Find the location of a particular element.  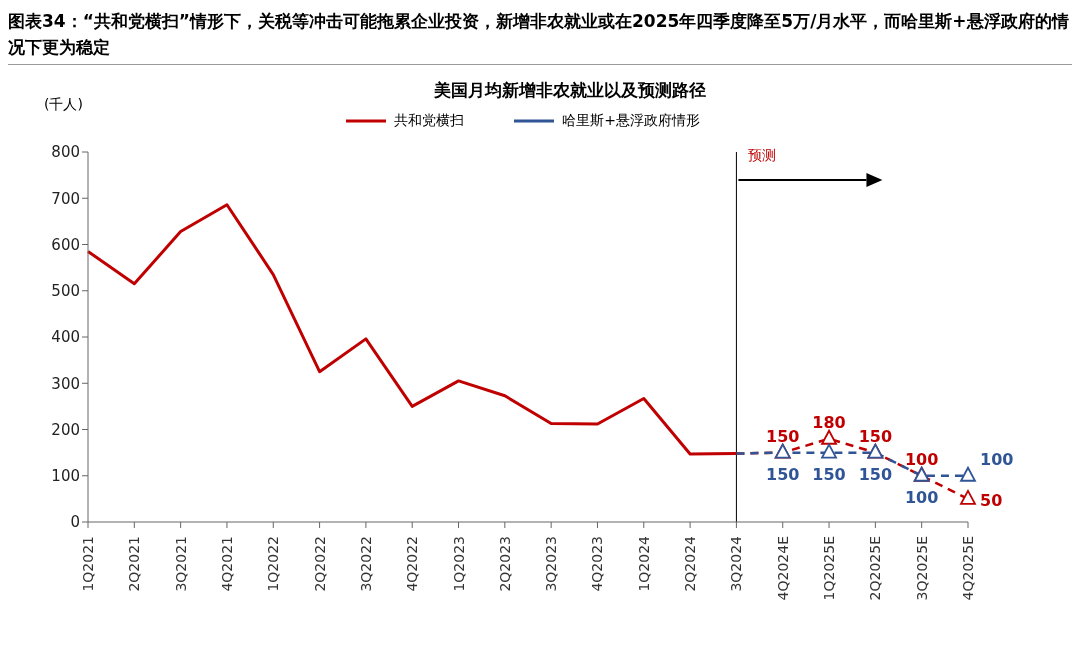

y-tick-label: 700 is located at coordinates (65, 198).